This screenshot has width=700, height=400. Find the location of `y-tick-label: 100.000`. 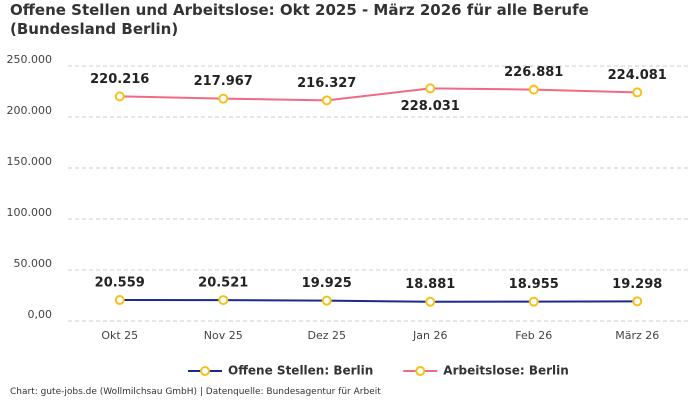

y-tick-label: 100.000 is located at coordinates (30, 212).